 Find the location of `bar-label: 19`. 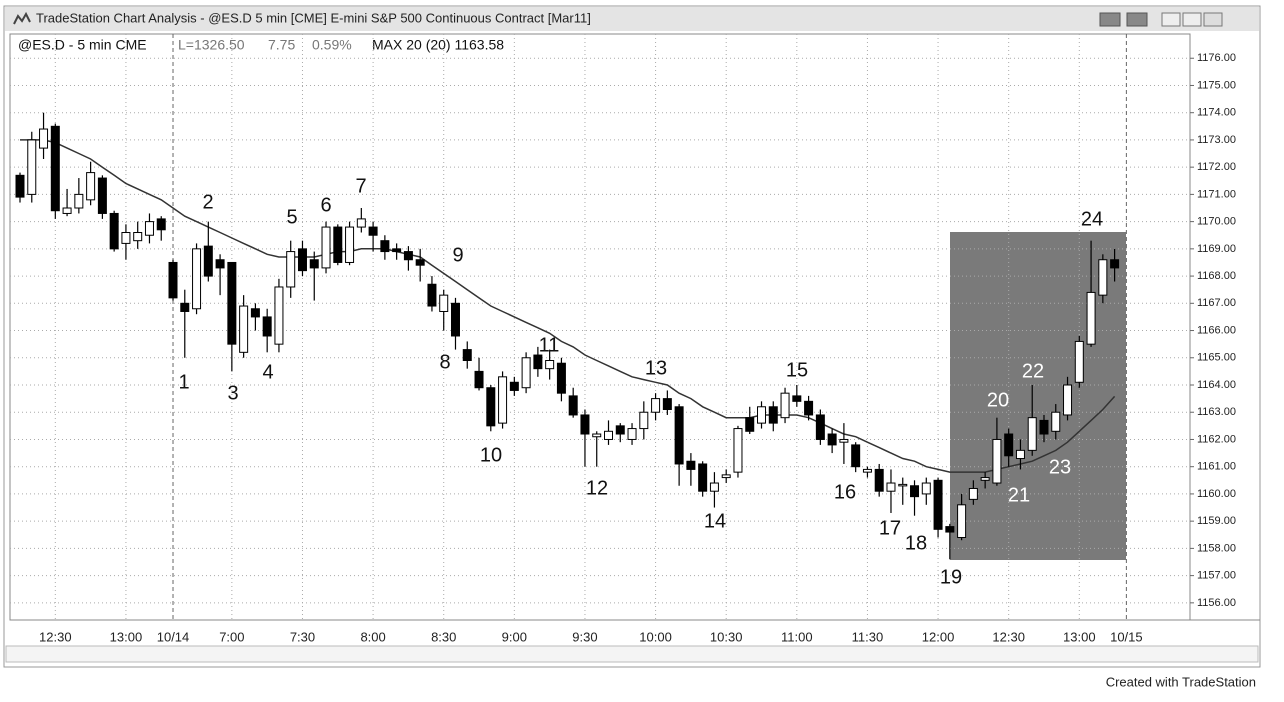

bar-label: 19 is located at coordinates (951, 577).